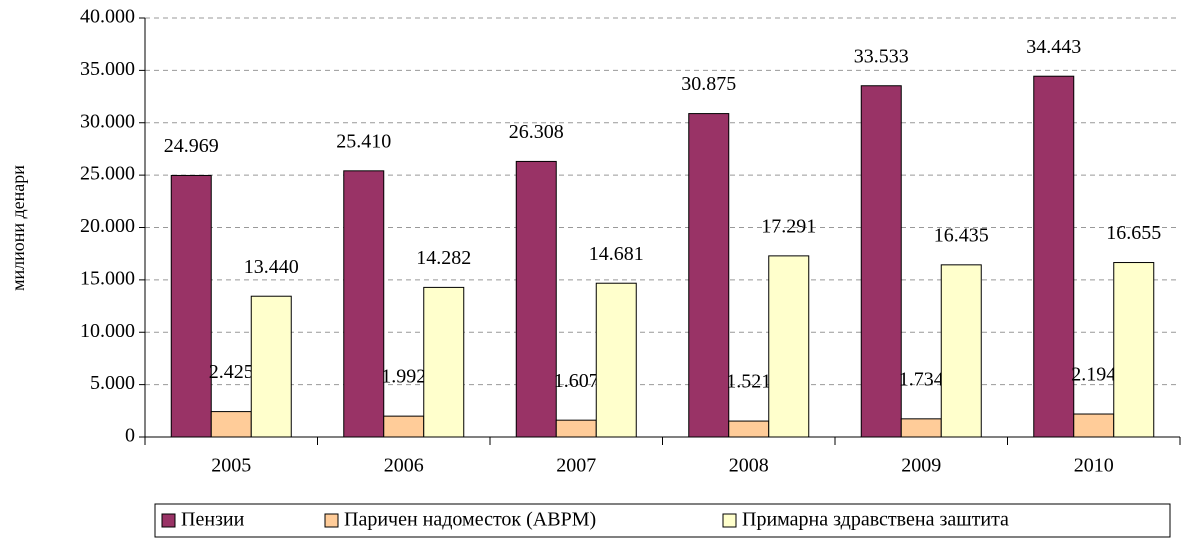 The image size is (1189, 538). What do you see at coordinates (107, 121) in the screenshot?
I see `y-tick-label: 30.000` at bounding box center [107, 121].